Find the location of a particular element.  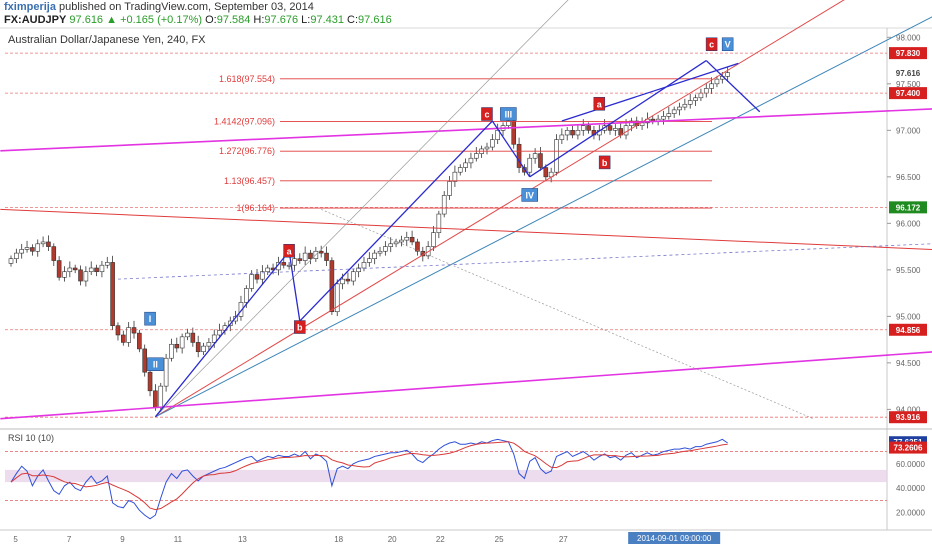

downtrend-line-red is located at coordinates (466, 229).